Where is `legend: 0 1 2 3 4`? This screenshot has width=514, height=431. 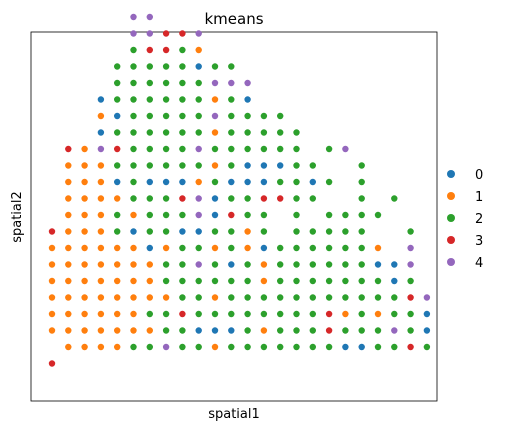
legend: 0 1 2 3 4 is located at coordinates (465, 219).